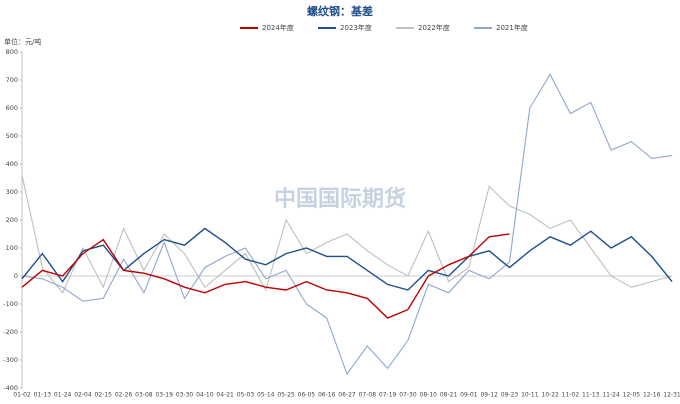  I want to click on y-tick-label: -300, so click(10, 360).